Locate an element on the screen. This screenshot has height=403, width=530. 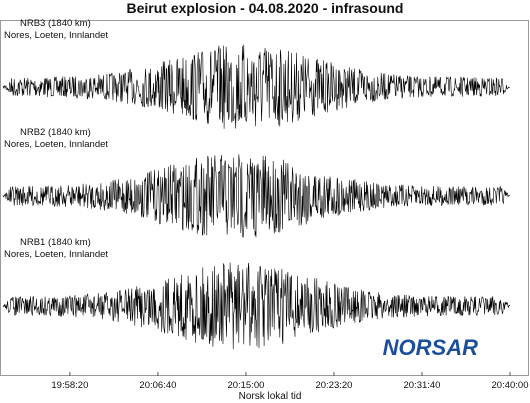
station-name-3: NRB1 (1840 km) is located at coordinates (55, 242).